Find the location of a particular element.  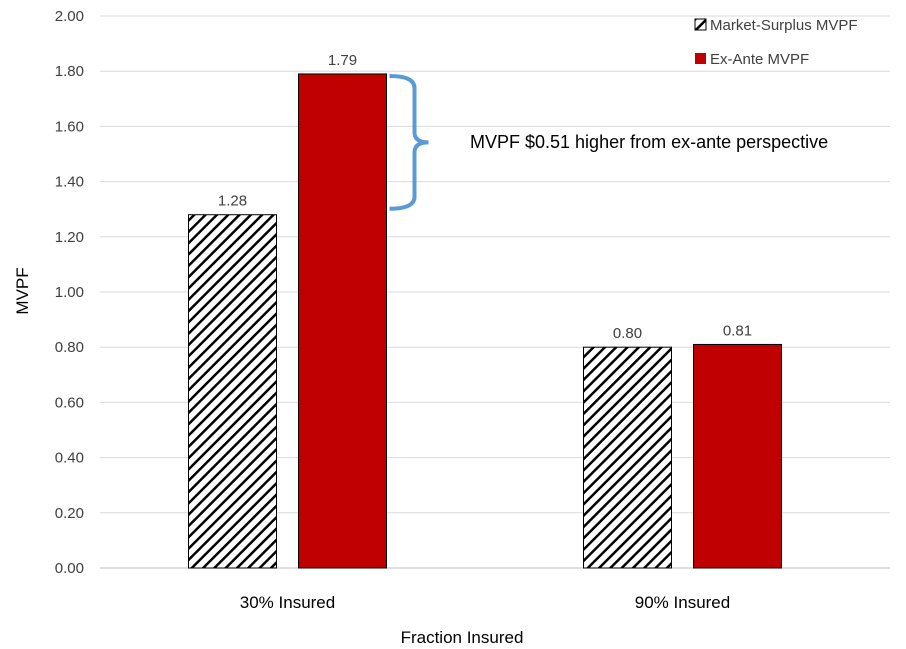

legend-swatch-market-surplus is located at coordinates (700, 24).